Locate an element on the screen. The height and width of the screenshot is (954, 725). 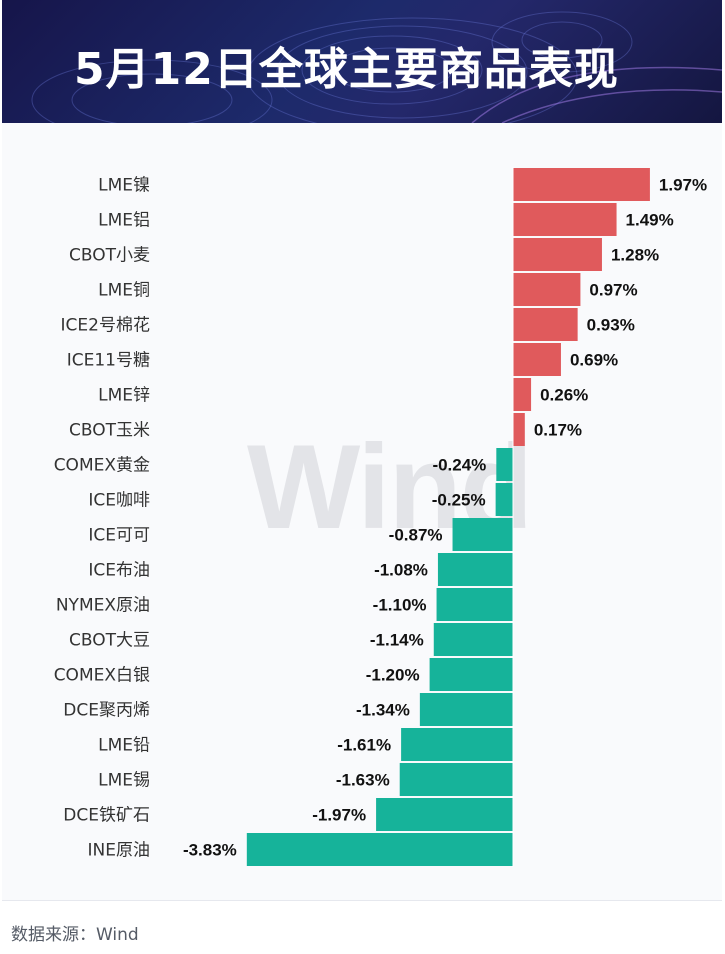
category-label: ICE可可 is located at coordinates (119, 536).